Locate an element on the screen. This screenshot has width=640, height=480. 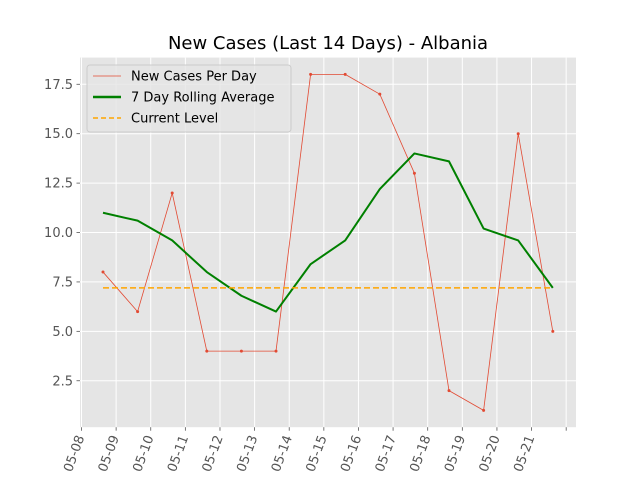
y-axis: 2.5 5.0 7.5 10.0 12.5 15.0 17.5 is located at coordinates (62, 233).